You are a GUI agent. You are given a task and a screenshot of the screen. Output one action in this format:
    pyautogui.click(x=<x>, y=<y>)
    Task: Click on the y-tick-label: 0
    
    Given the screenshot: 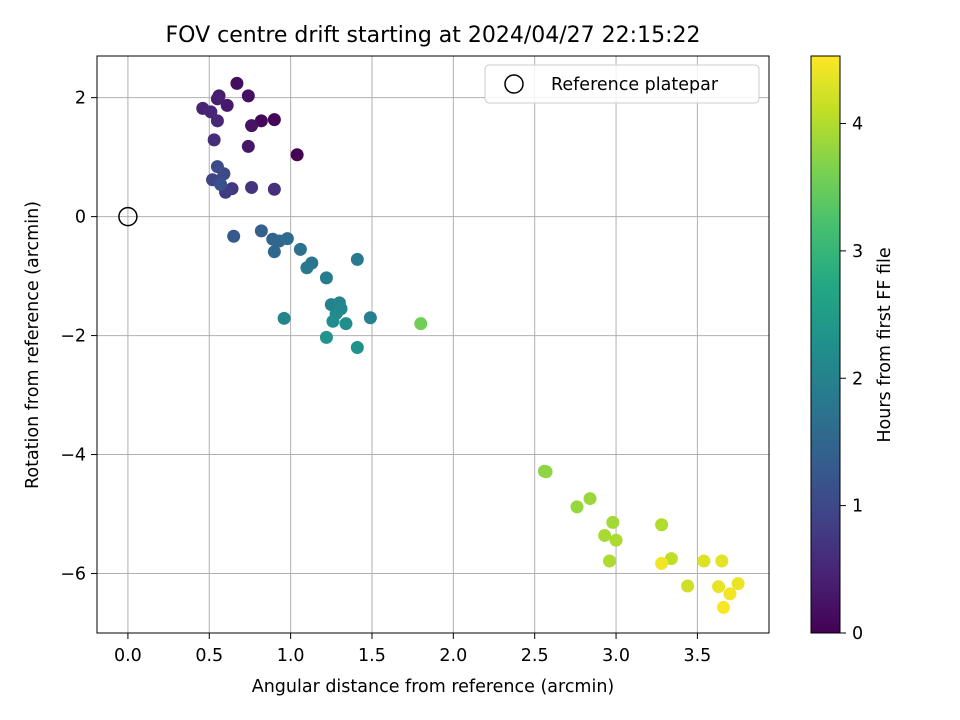 What is the action you would take?
    pyautogui.click(x=80, y=218)
    